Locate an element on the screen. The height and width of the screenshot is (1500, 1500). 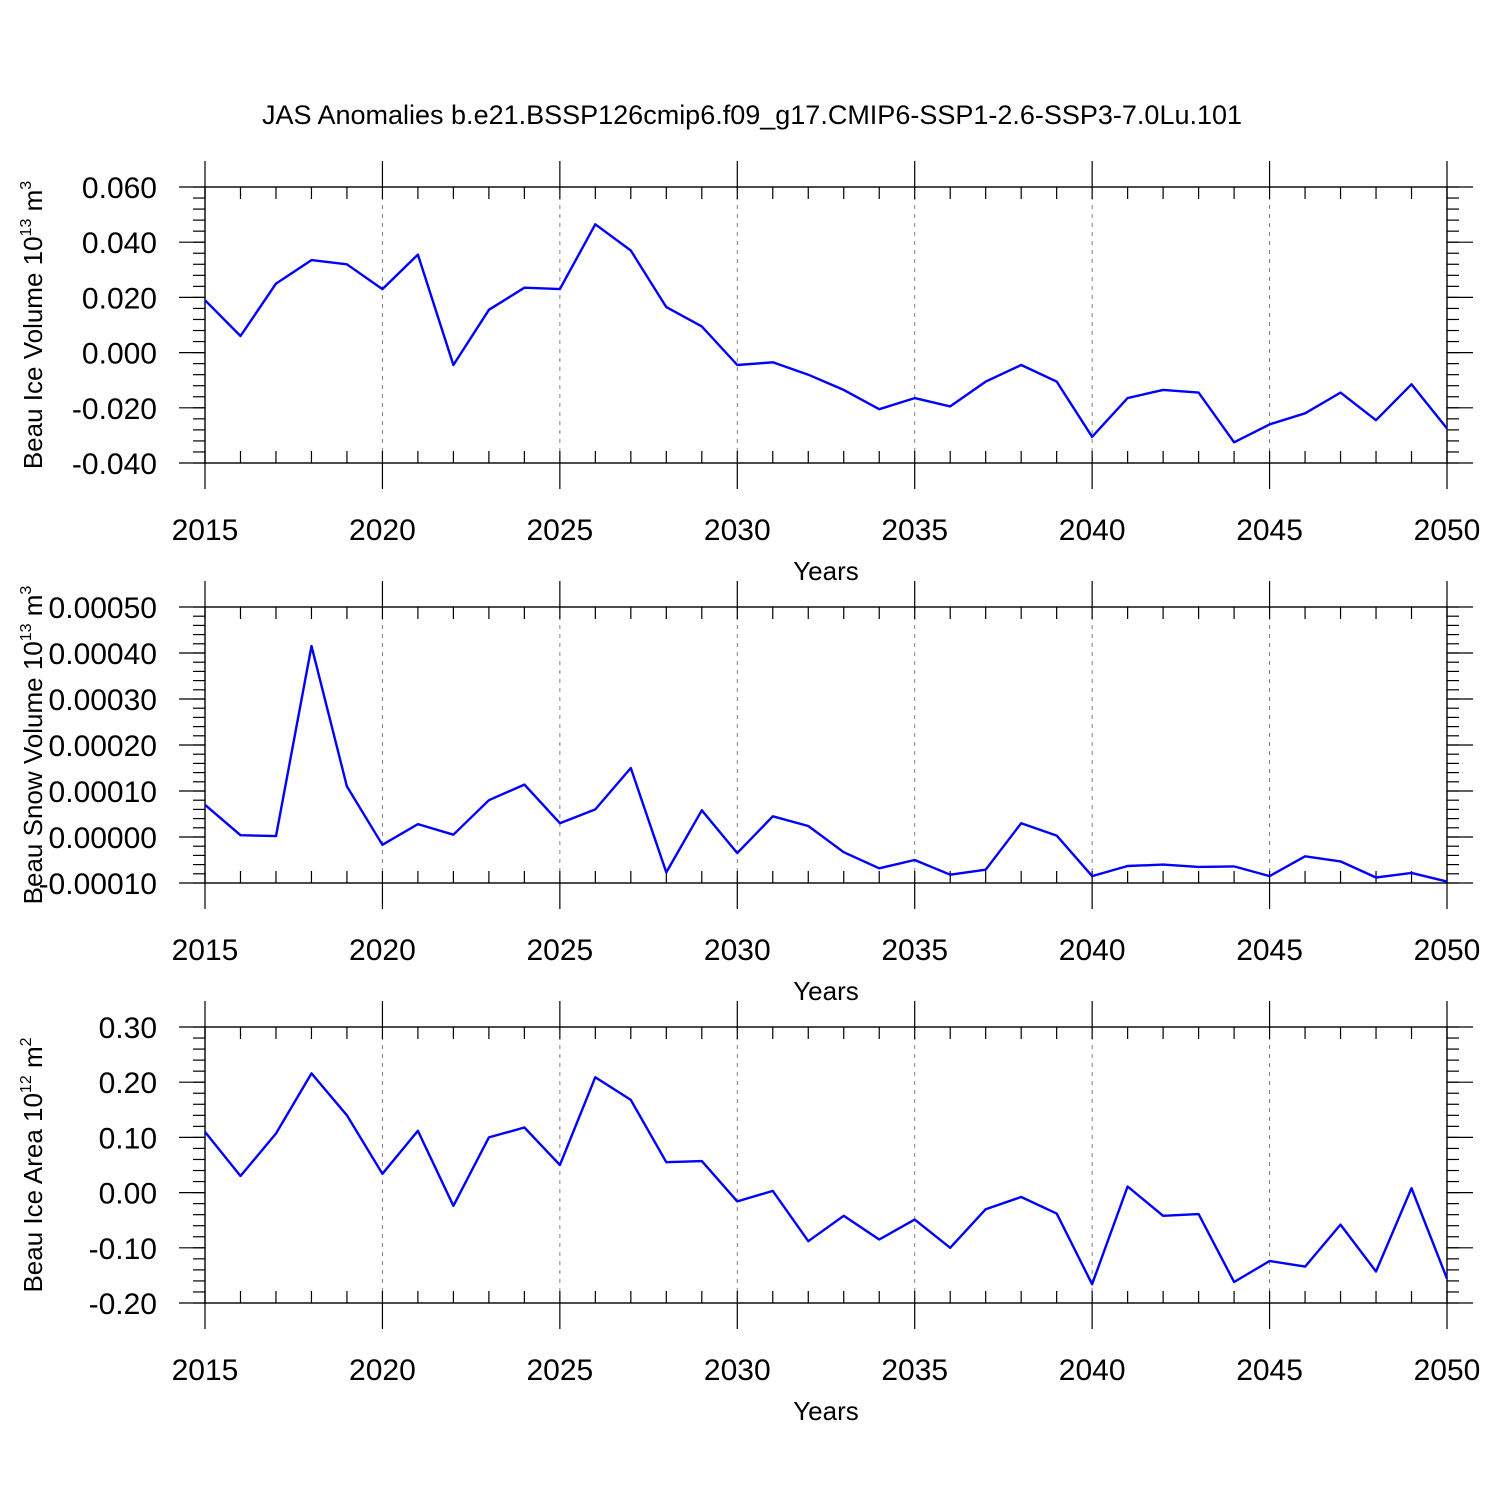
y-tick-label: 0.00040 is located at coordinates (103, 654).